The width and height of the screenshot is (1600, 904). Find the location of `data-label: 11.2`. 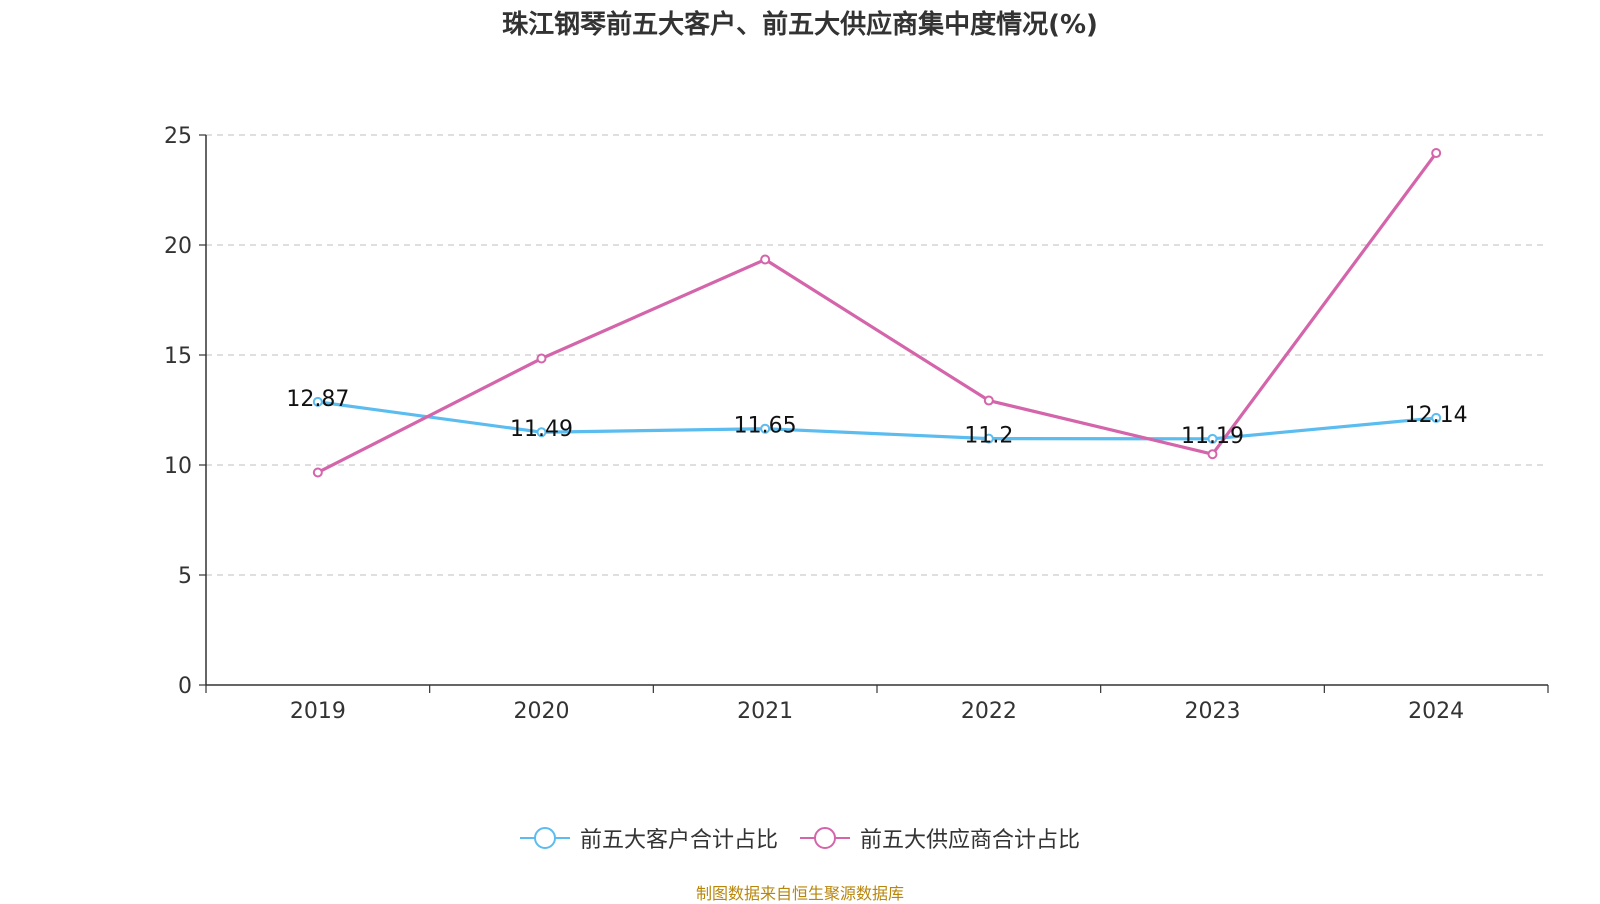

data-label: 11.2 is located at coordinates (988, 436).